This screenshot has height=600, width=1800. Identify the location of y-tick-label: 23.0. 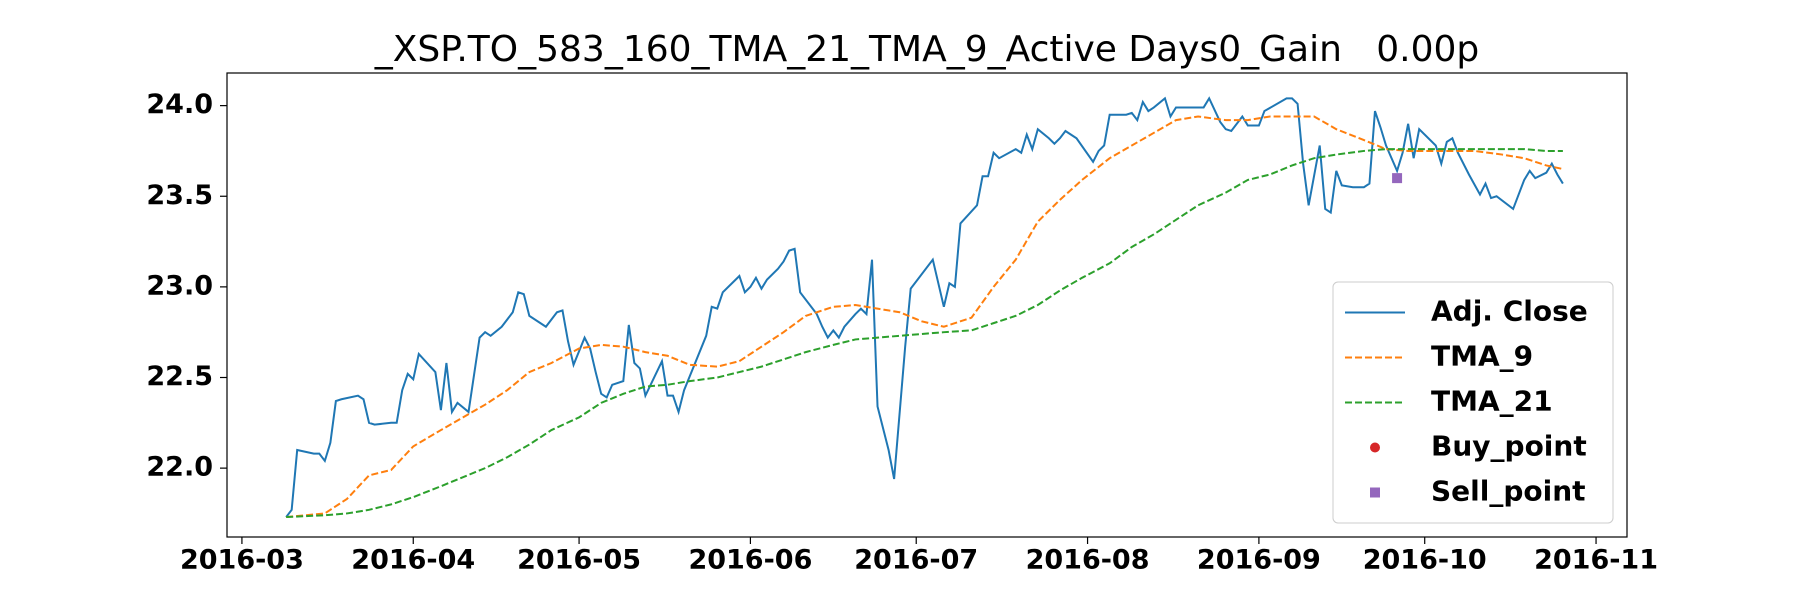
(179, 285).